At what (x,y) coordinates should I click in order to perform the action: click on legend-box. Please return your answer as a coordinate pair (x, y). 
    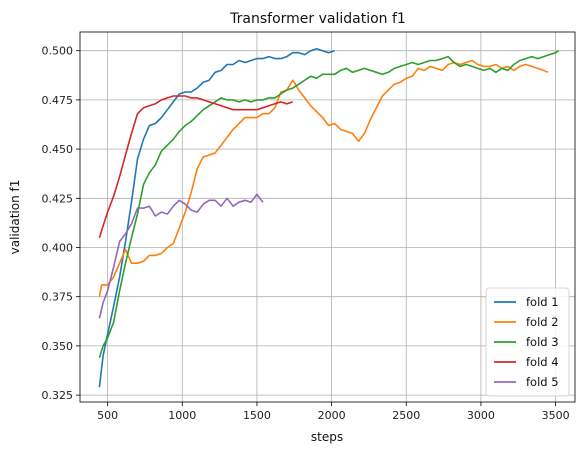
    Looking at the image, I should click on (527, 342).